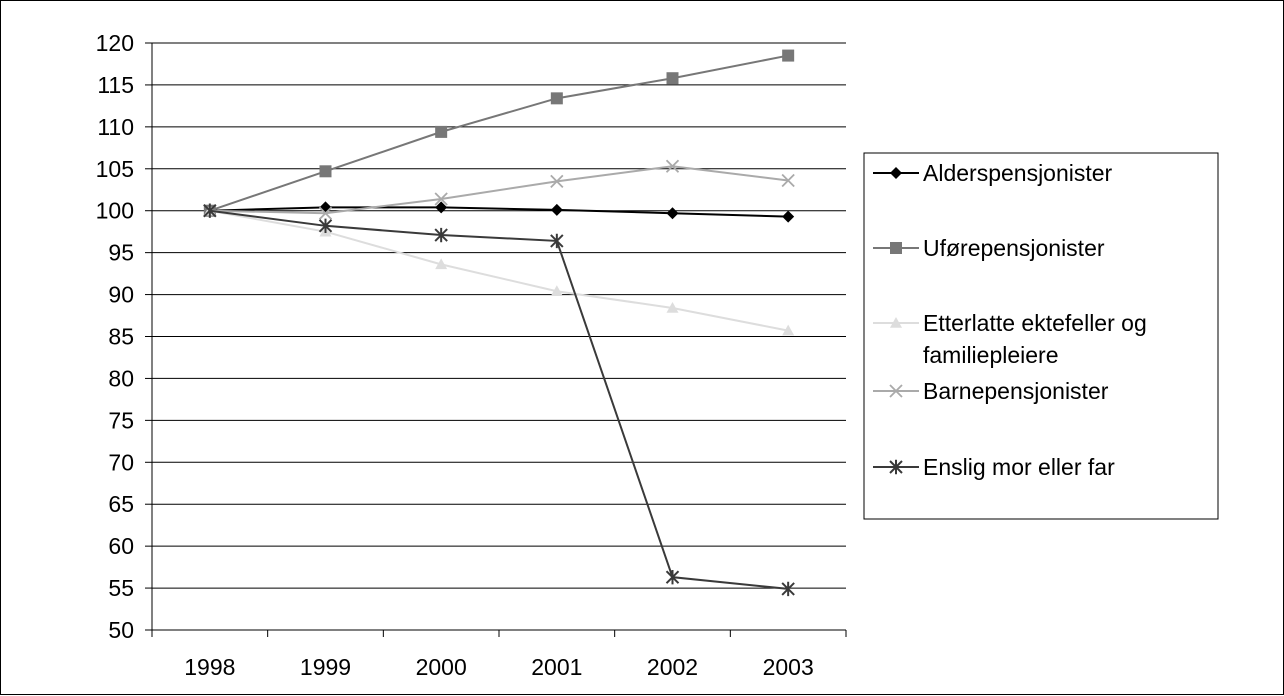 The image size is (1284, 696). What do you see at coordinates (499, 212) in the screenshot?
I see `series-line-alderspensjonister` at bounding box center [499, 212].